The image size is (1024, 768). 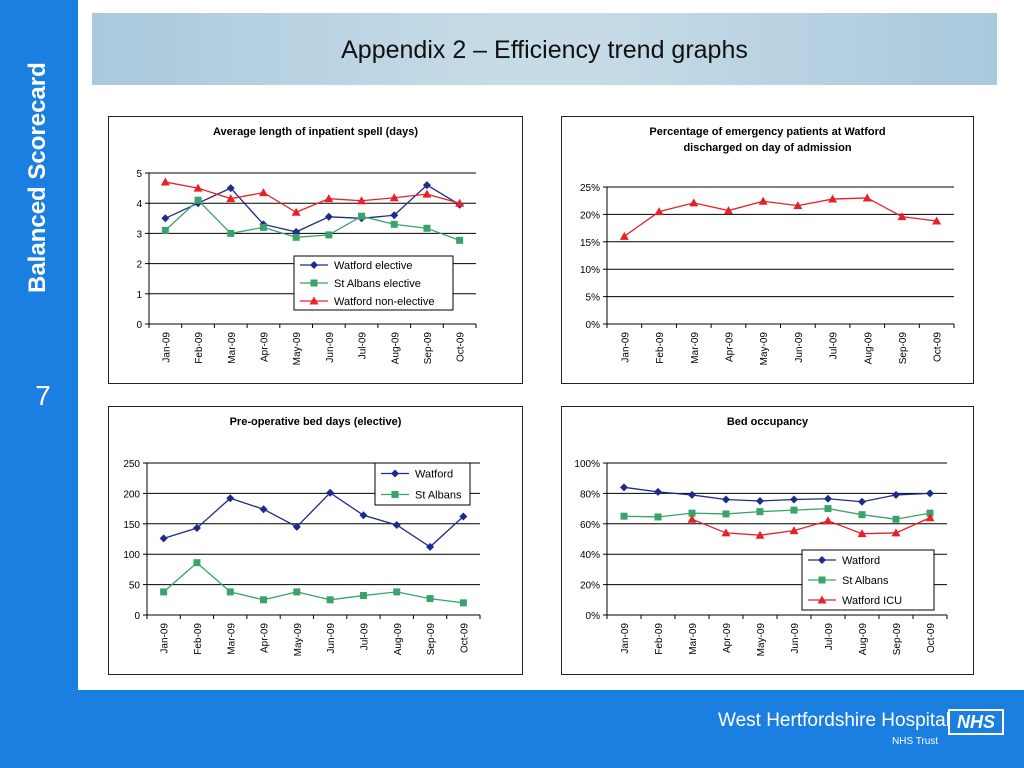 I want to click on y-tick-label: 250, so click(x=131, y=464).